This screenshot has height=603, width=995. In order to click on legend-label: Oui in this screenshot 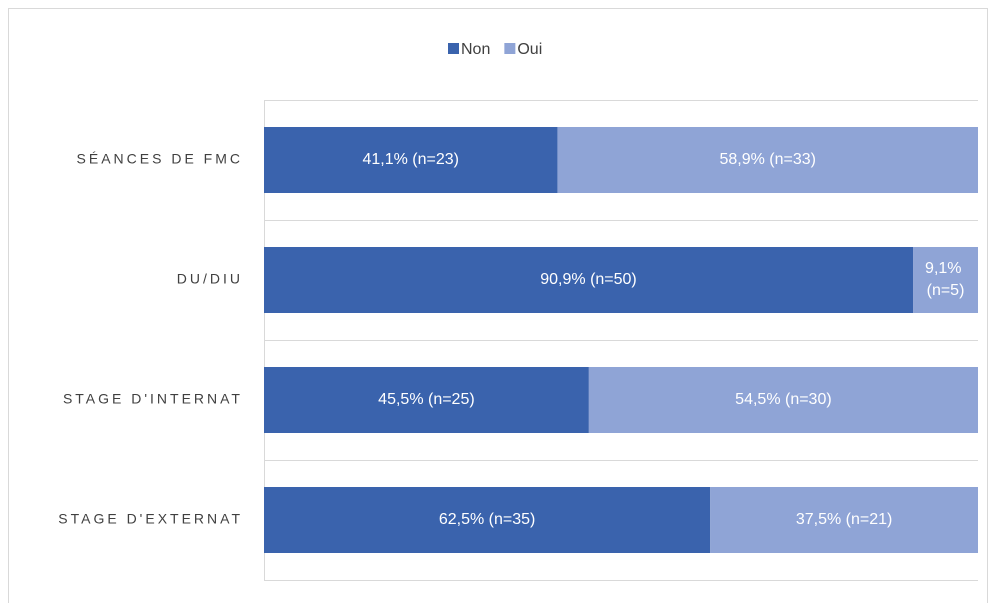, I will do `click(529, 49)`.